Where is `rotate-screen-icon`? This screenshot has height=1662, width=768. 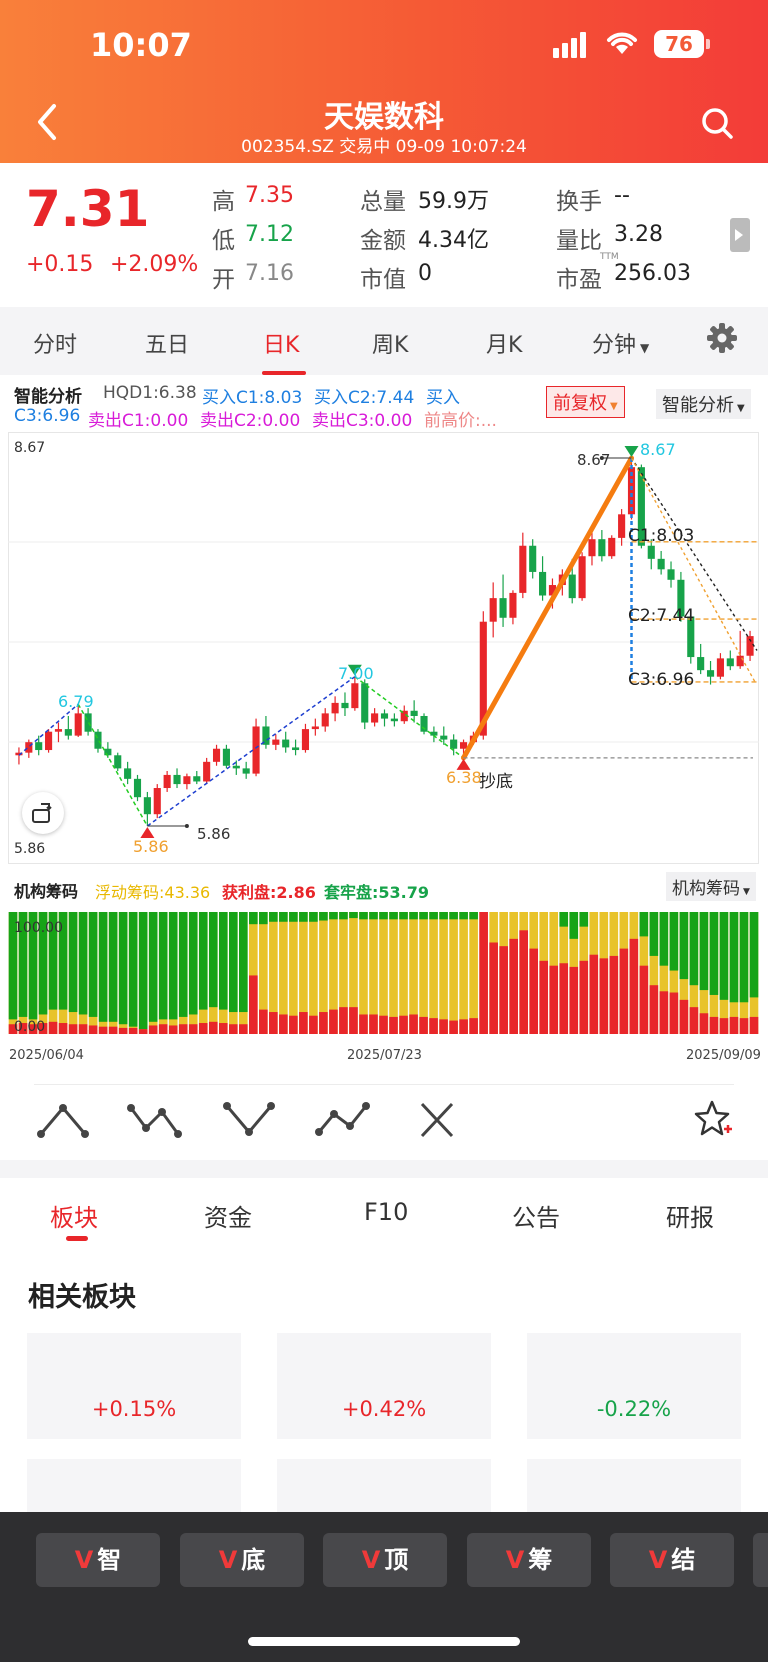 rotate-screen-icon is located at coordinates (42, 813).